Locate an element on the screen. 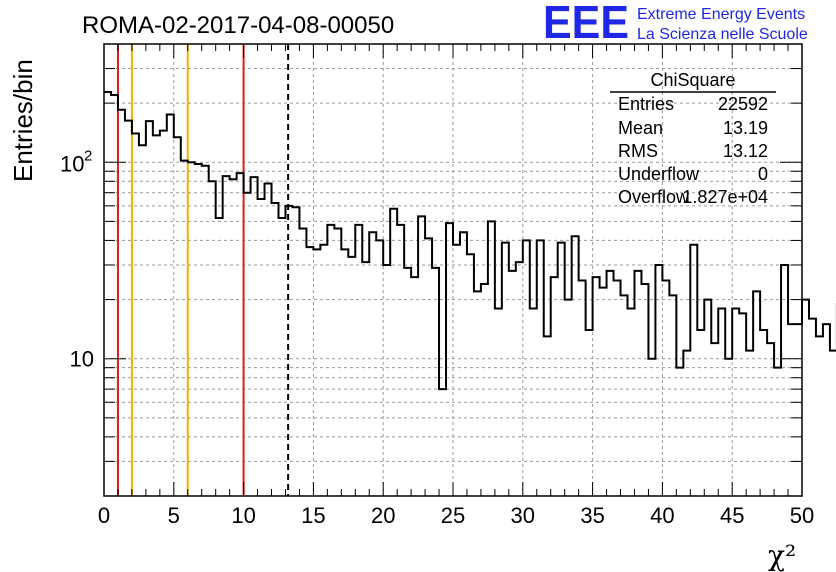  x-tick-label: 50 is located at coordinates (802, 515).